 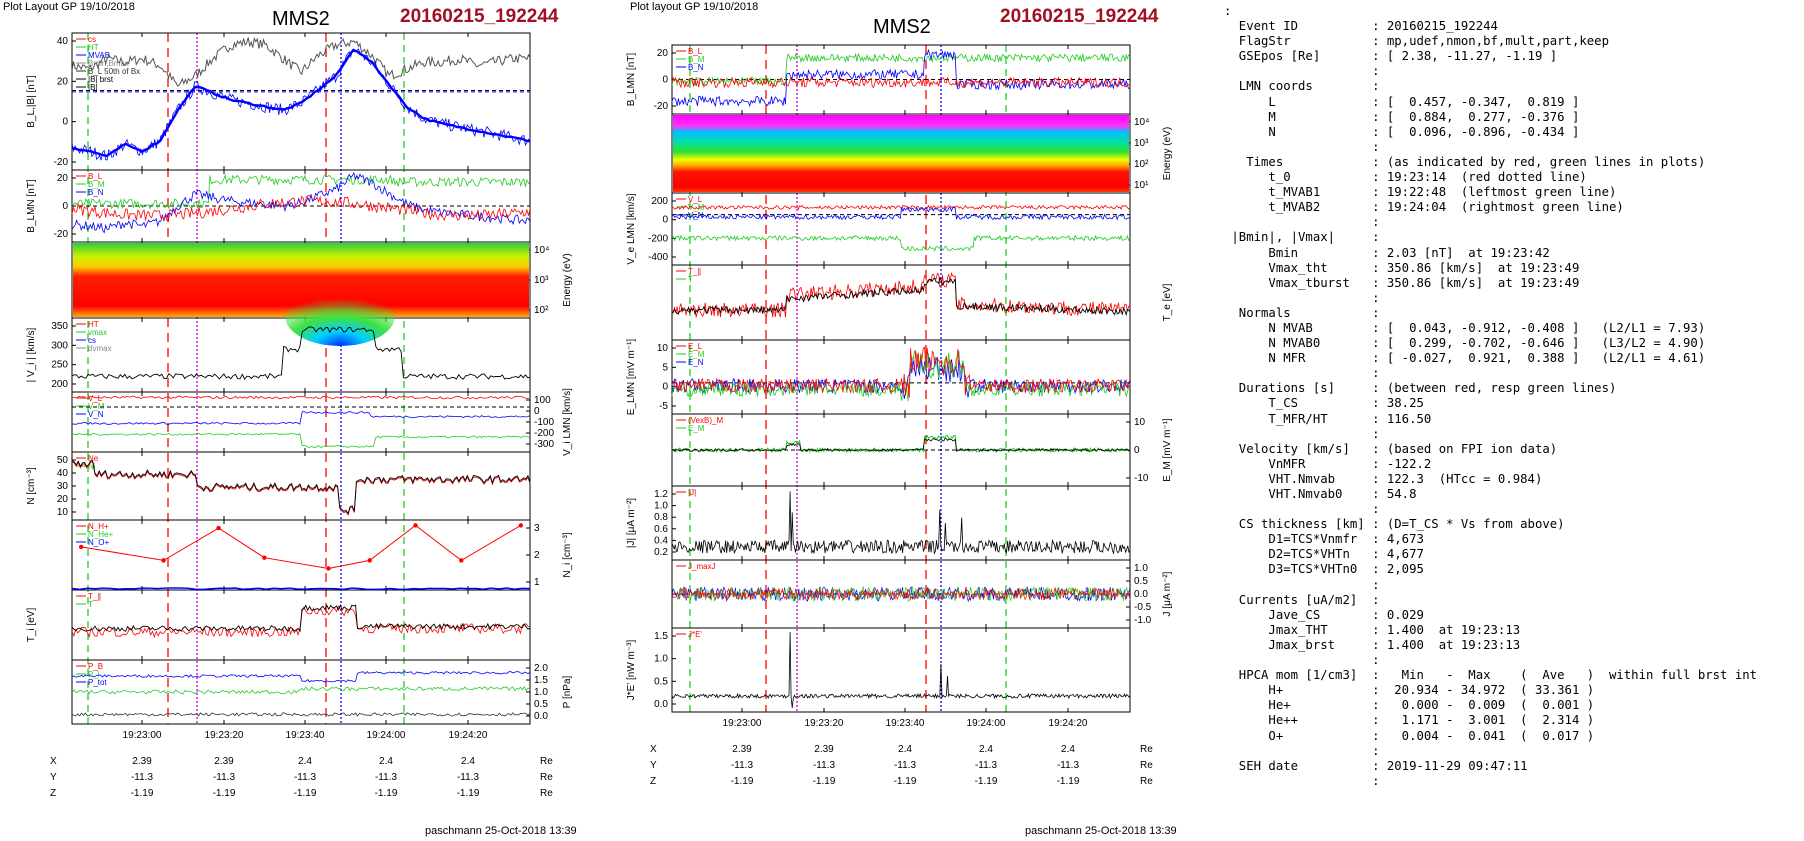 What do you see at coordinates (97, 682) in the screenshot?
I see `legend-label: P_tot` at bounding box center [97, 682].